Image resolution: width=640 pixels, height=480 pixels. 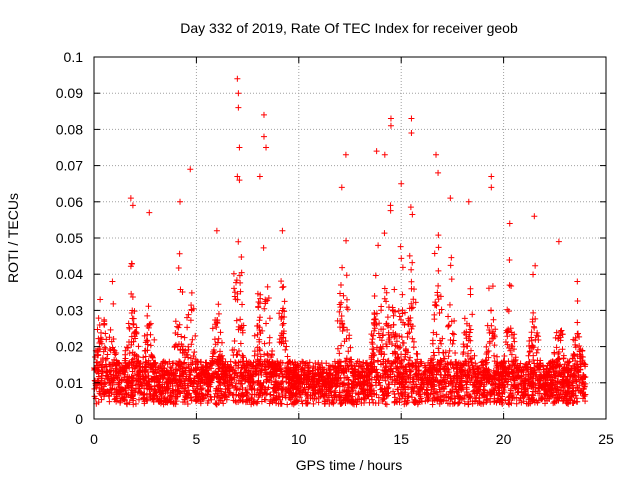 What do you see at coordinates (74, 57) in the screenshot?
I see `y-tick-label: 0.1` at bounding box center [74, 57].